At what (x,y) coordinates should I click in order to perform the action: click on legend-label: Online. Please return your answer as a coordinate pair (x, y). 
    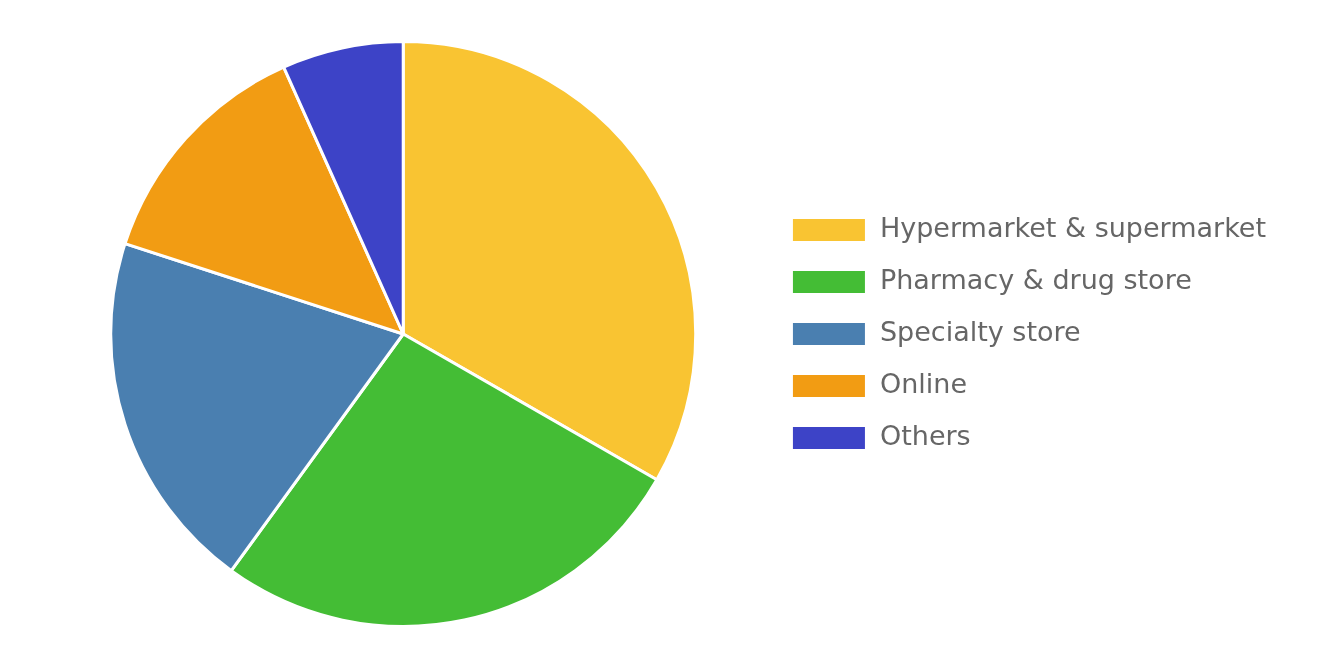
    Looking at the image, I should click on (923, 384).